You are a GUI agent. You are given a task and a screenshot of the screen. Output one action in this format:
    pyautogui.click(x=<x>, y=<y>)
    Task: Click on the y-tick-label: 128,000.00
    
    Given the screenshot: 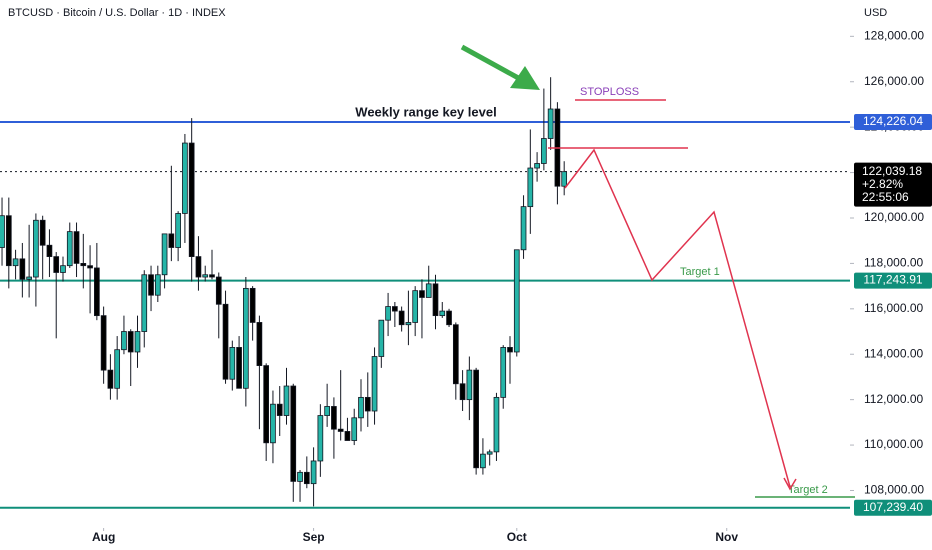 What is the action you would take?
    pyautogui.click(x=894, y=36)
    